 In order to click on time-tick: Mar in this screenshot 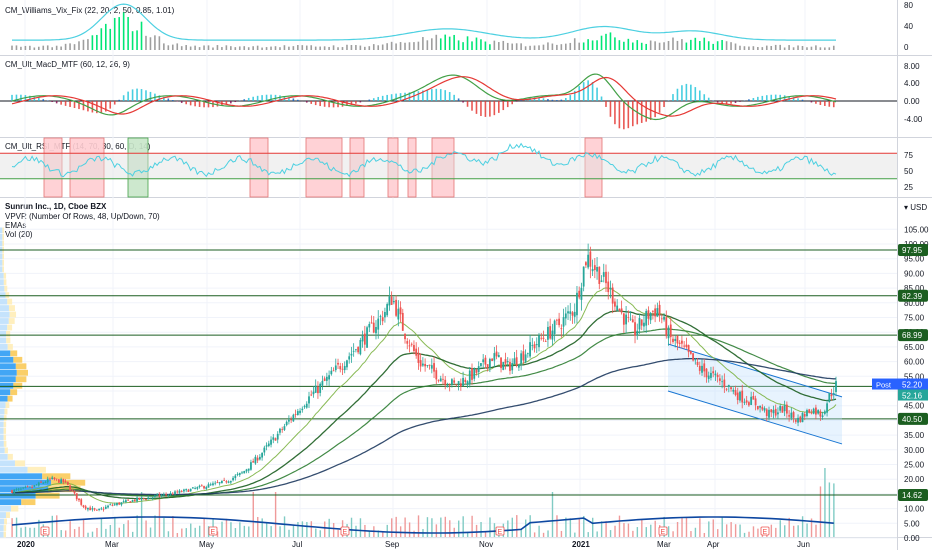, I will do `click(664, 544)`.